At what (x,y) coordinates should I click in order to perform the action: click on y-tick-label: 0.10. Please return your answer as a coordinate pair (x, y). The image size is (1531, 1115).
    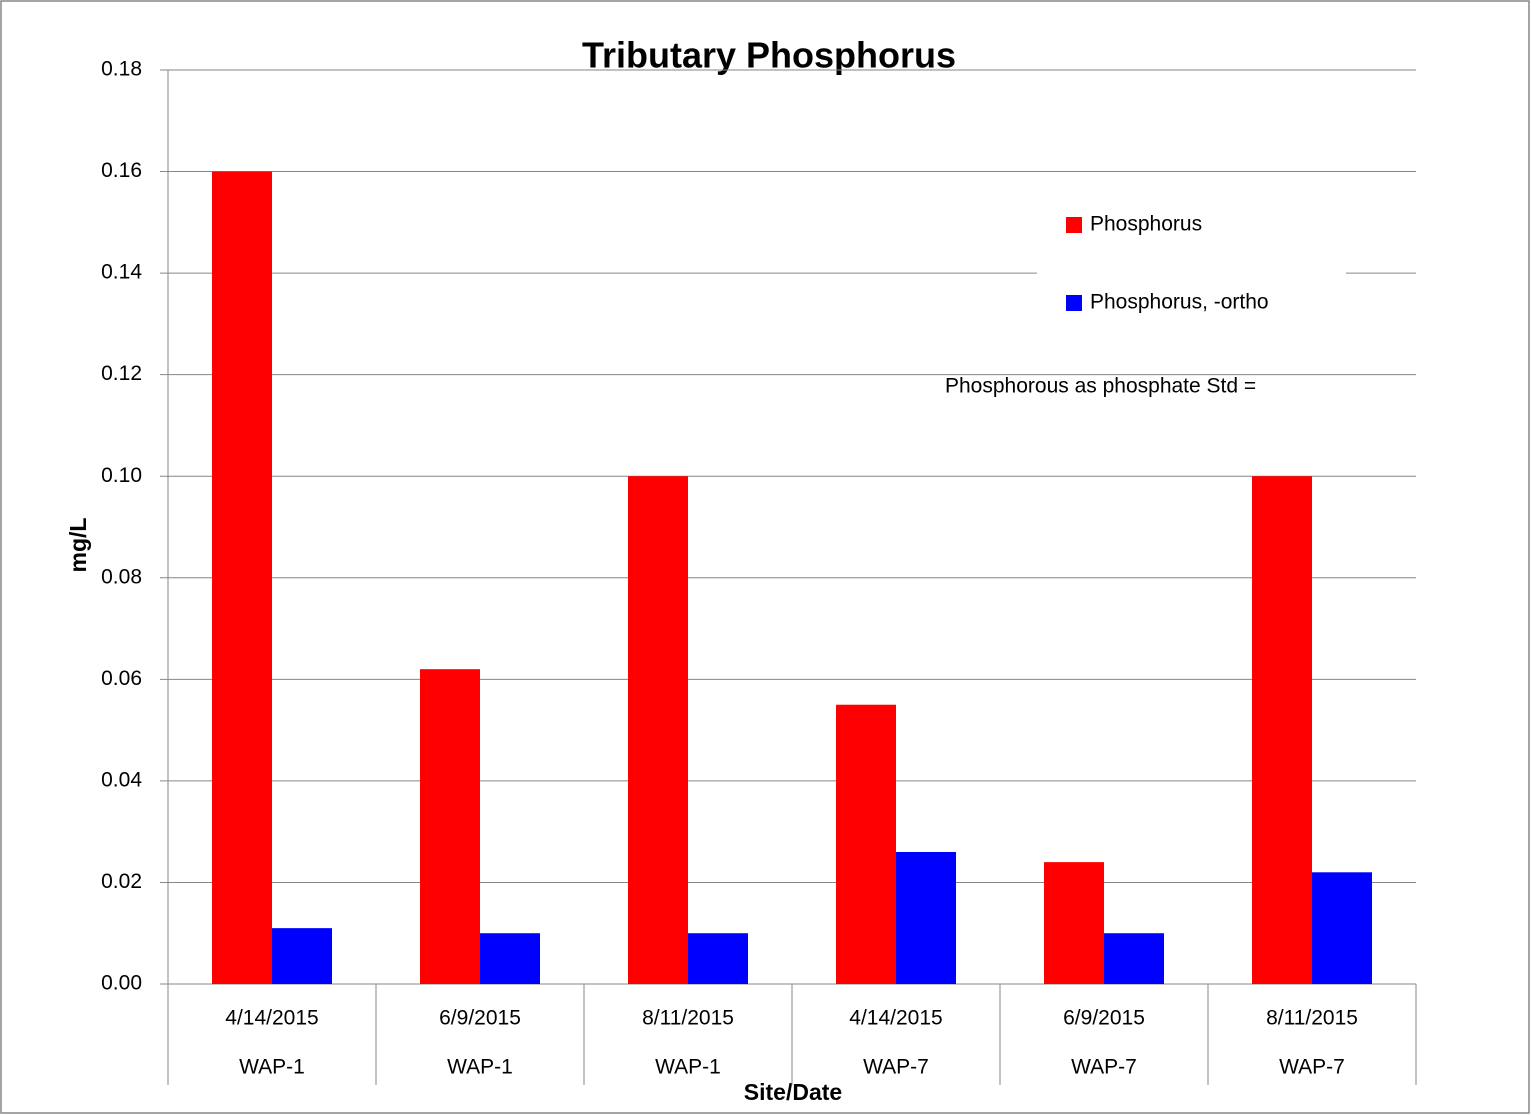
    Looking at the image, I should click on (121, 475).